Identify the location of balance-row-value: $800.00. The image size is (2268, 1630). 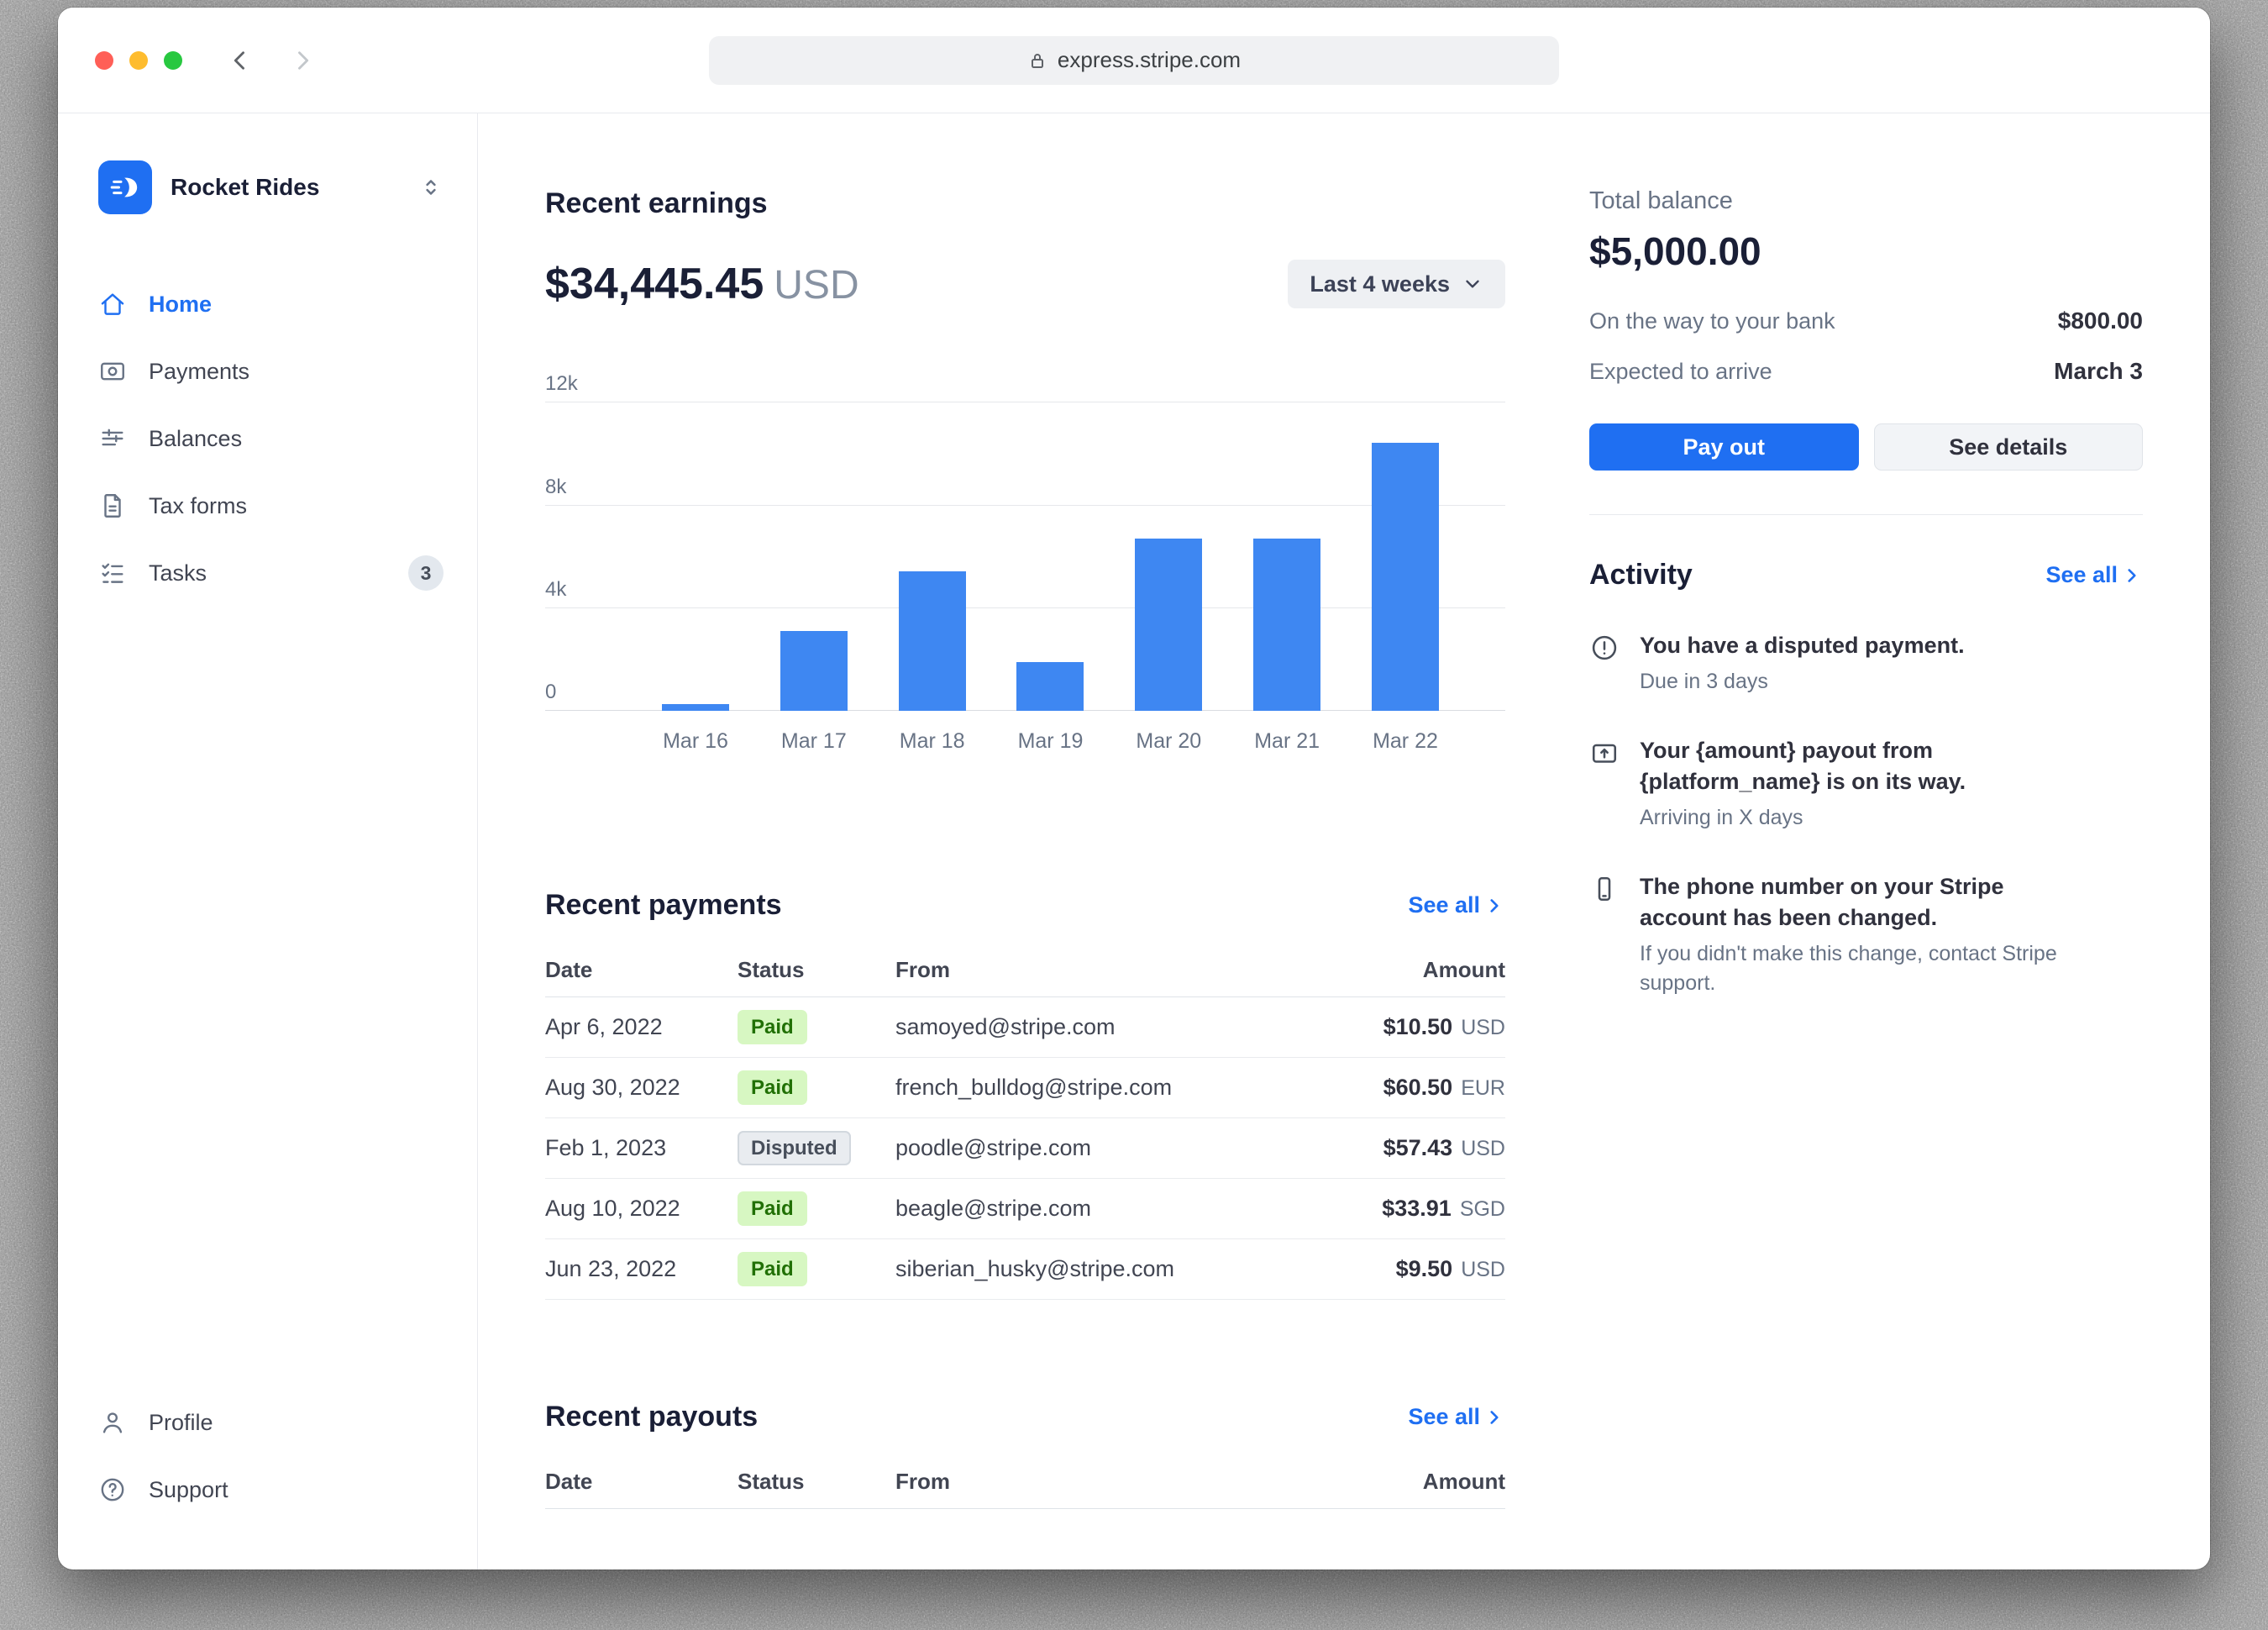
(2100, 321).